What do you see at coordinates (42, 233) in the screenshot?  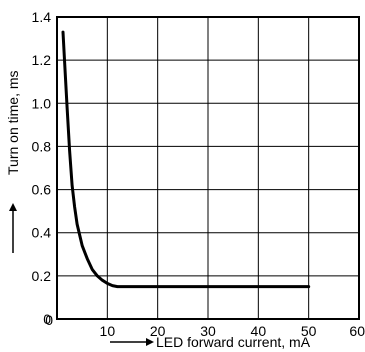 I see `y-tick-label: 0.4` at bounding box center [42, 233].